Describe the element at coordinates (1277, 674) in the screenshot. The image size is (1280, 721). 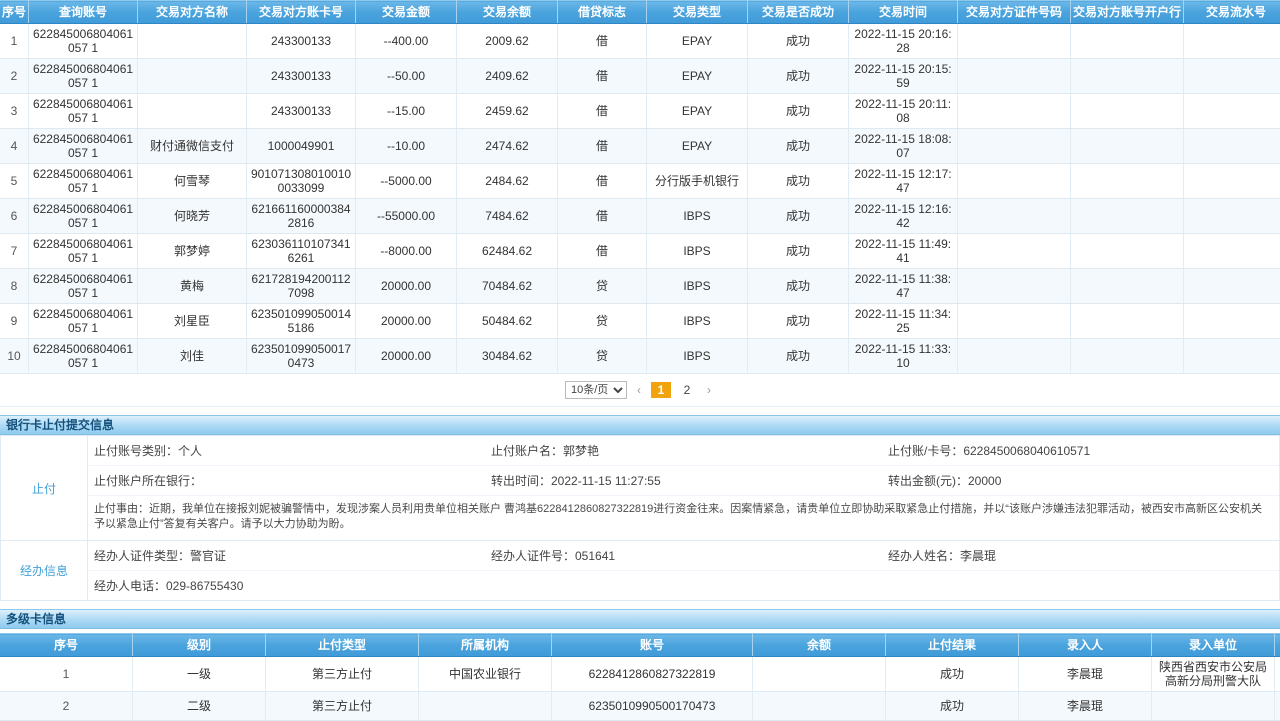
I see `cell-ml-time: 2022-11-16 03:40:51` at that location.